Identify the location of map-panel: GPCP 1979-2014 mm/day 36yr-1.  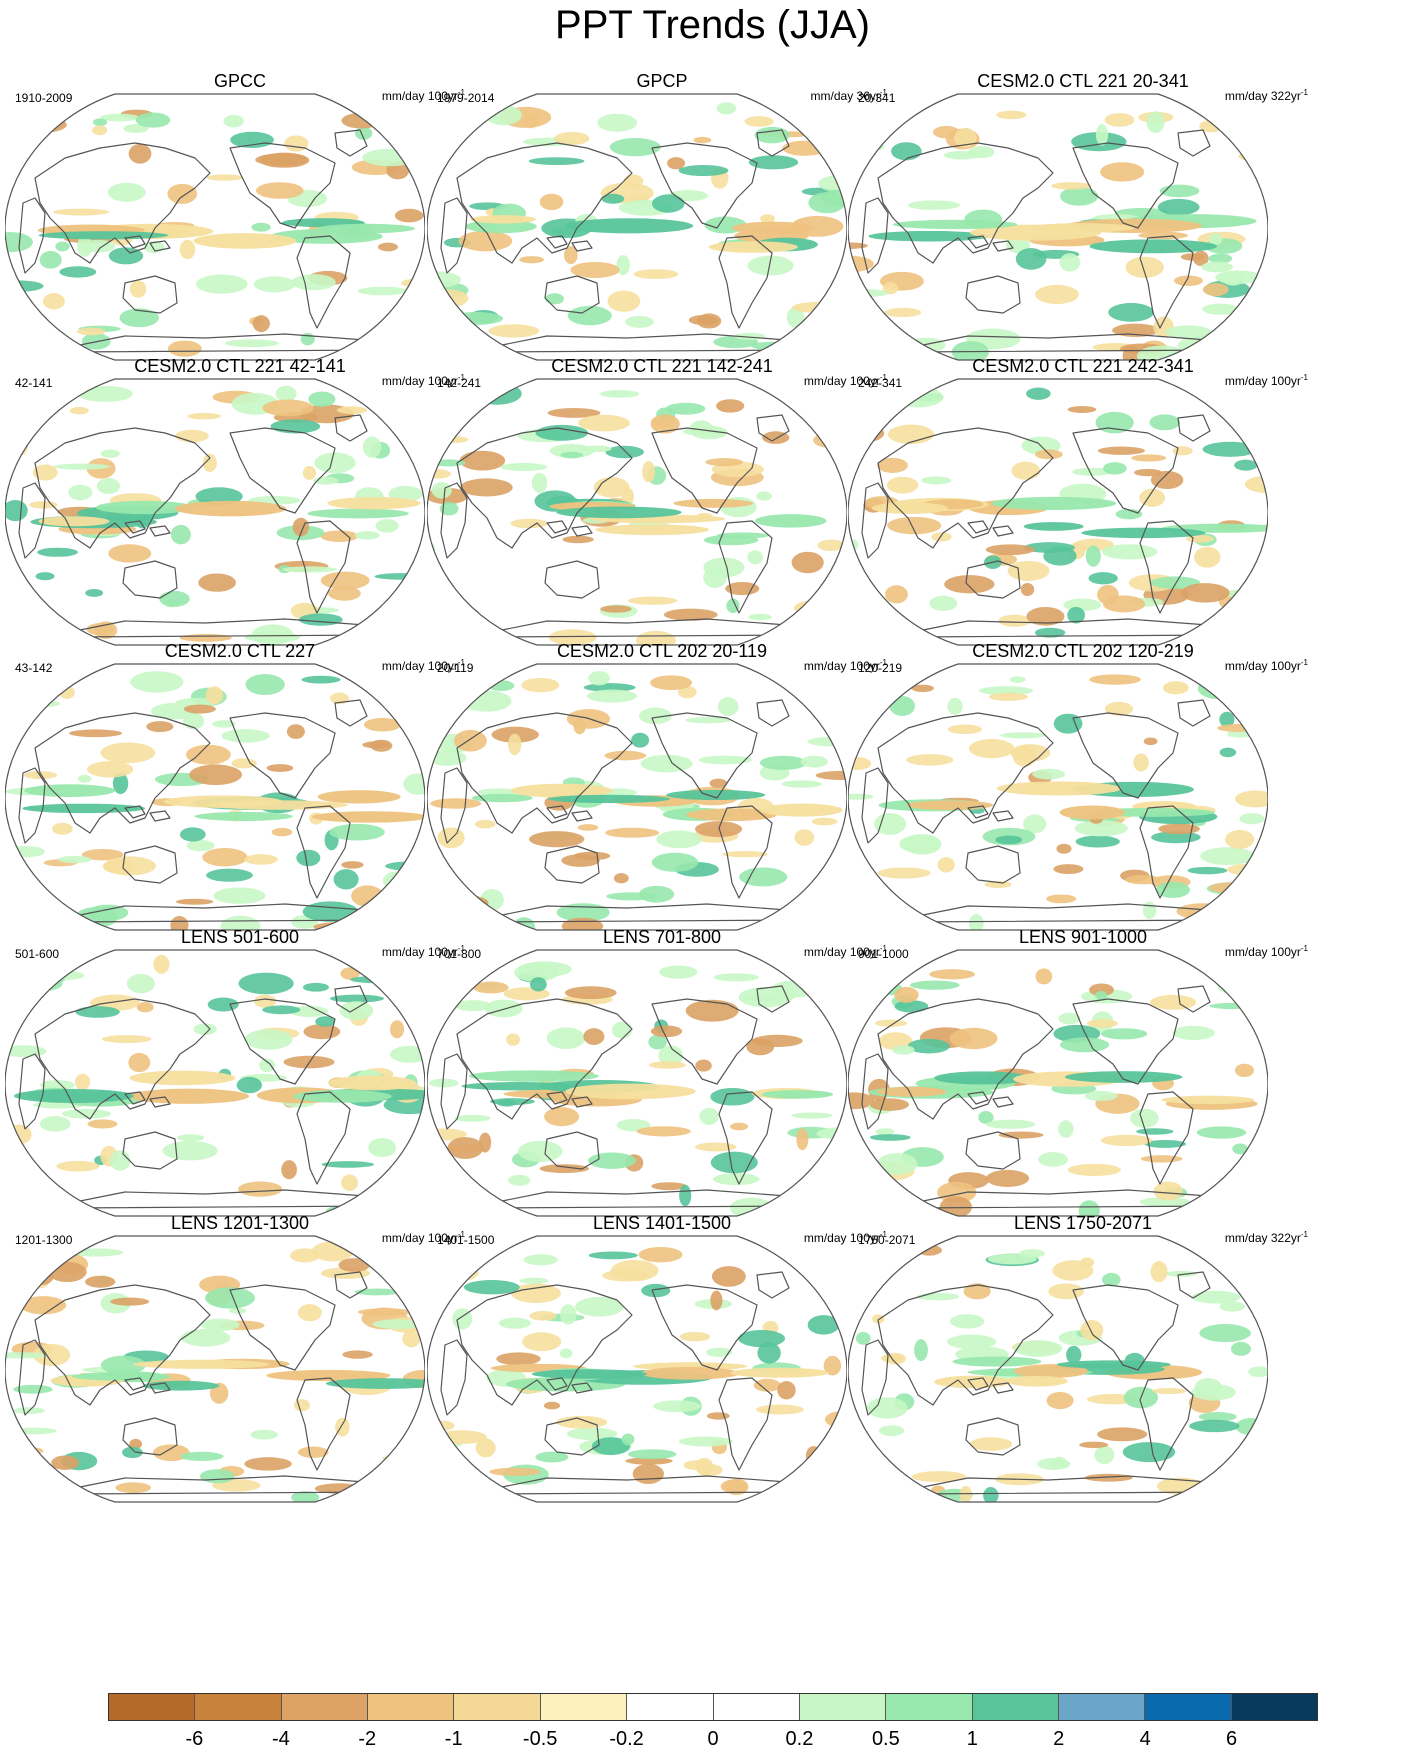
(662, 230).